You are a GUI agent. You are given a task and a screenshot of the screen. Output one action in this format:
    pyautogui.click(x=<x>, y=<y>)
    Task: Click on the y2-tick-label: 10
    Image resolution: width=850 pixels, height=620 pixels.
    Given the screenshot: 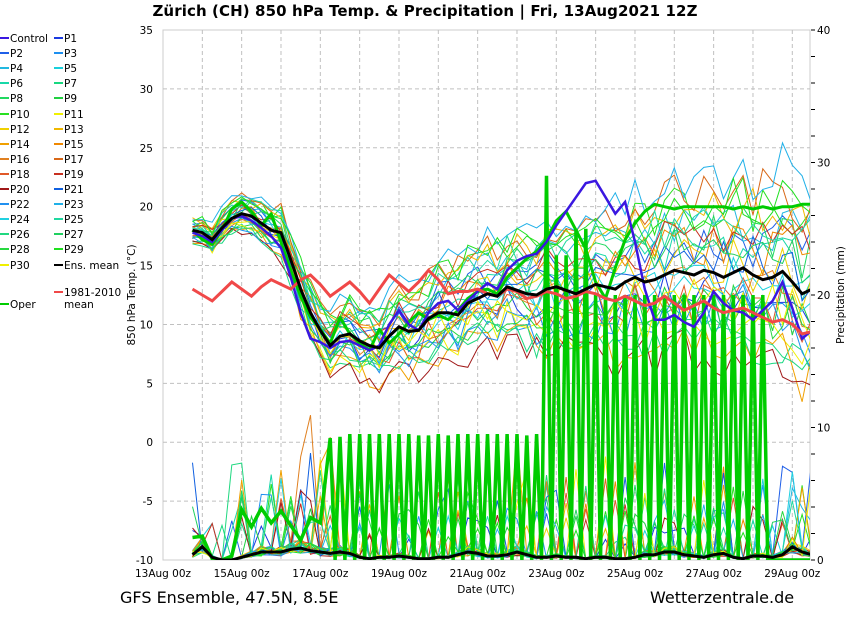 What is the action you would take?
    pyautogui.click(x=823, y=429)
    